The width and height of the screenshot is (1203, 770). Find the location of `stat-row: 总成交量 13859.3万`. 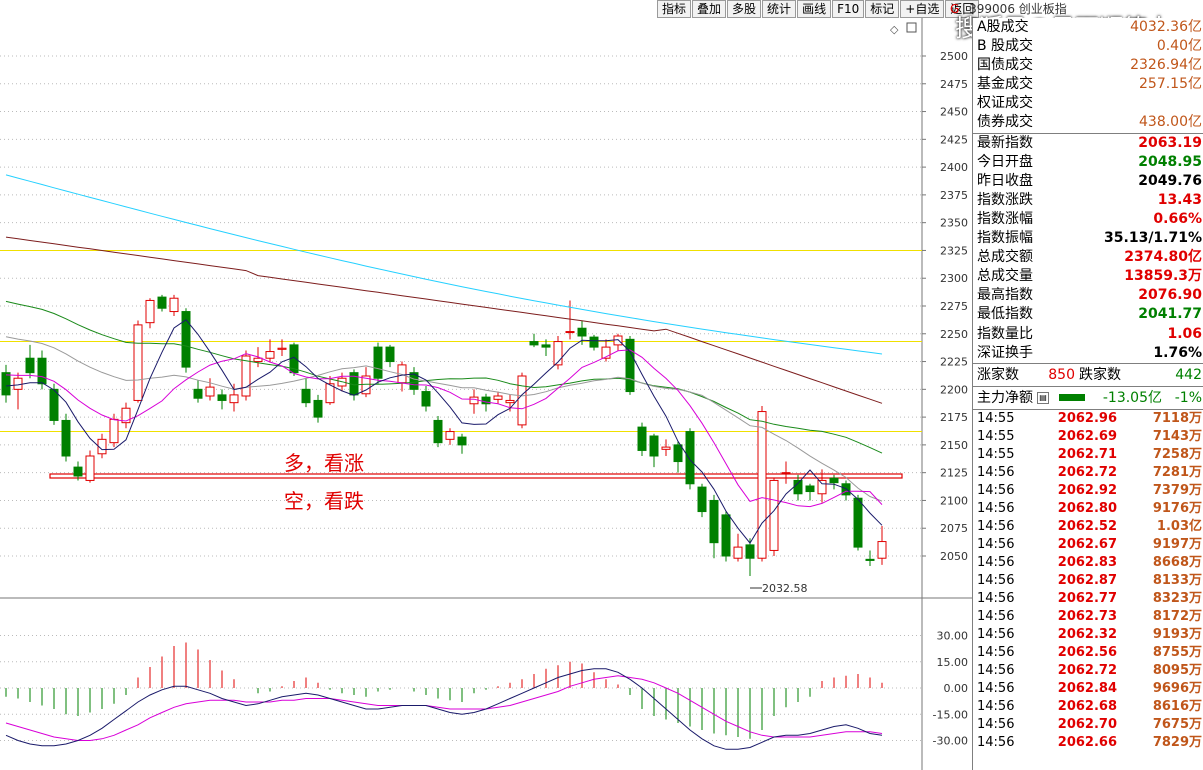

stat-row: 总成交量 13859.3万 is located at coordinates (1088, 276).